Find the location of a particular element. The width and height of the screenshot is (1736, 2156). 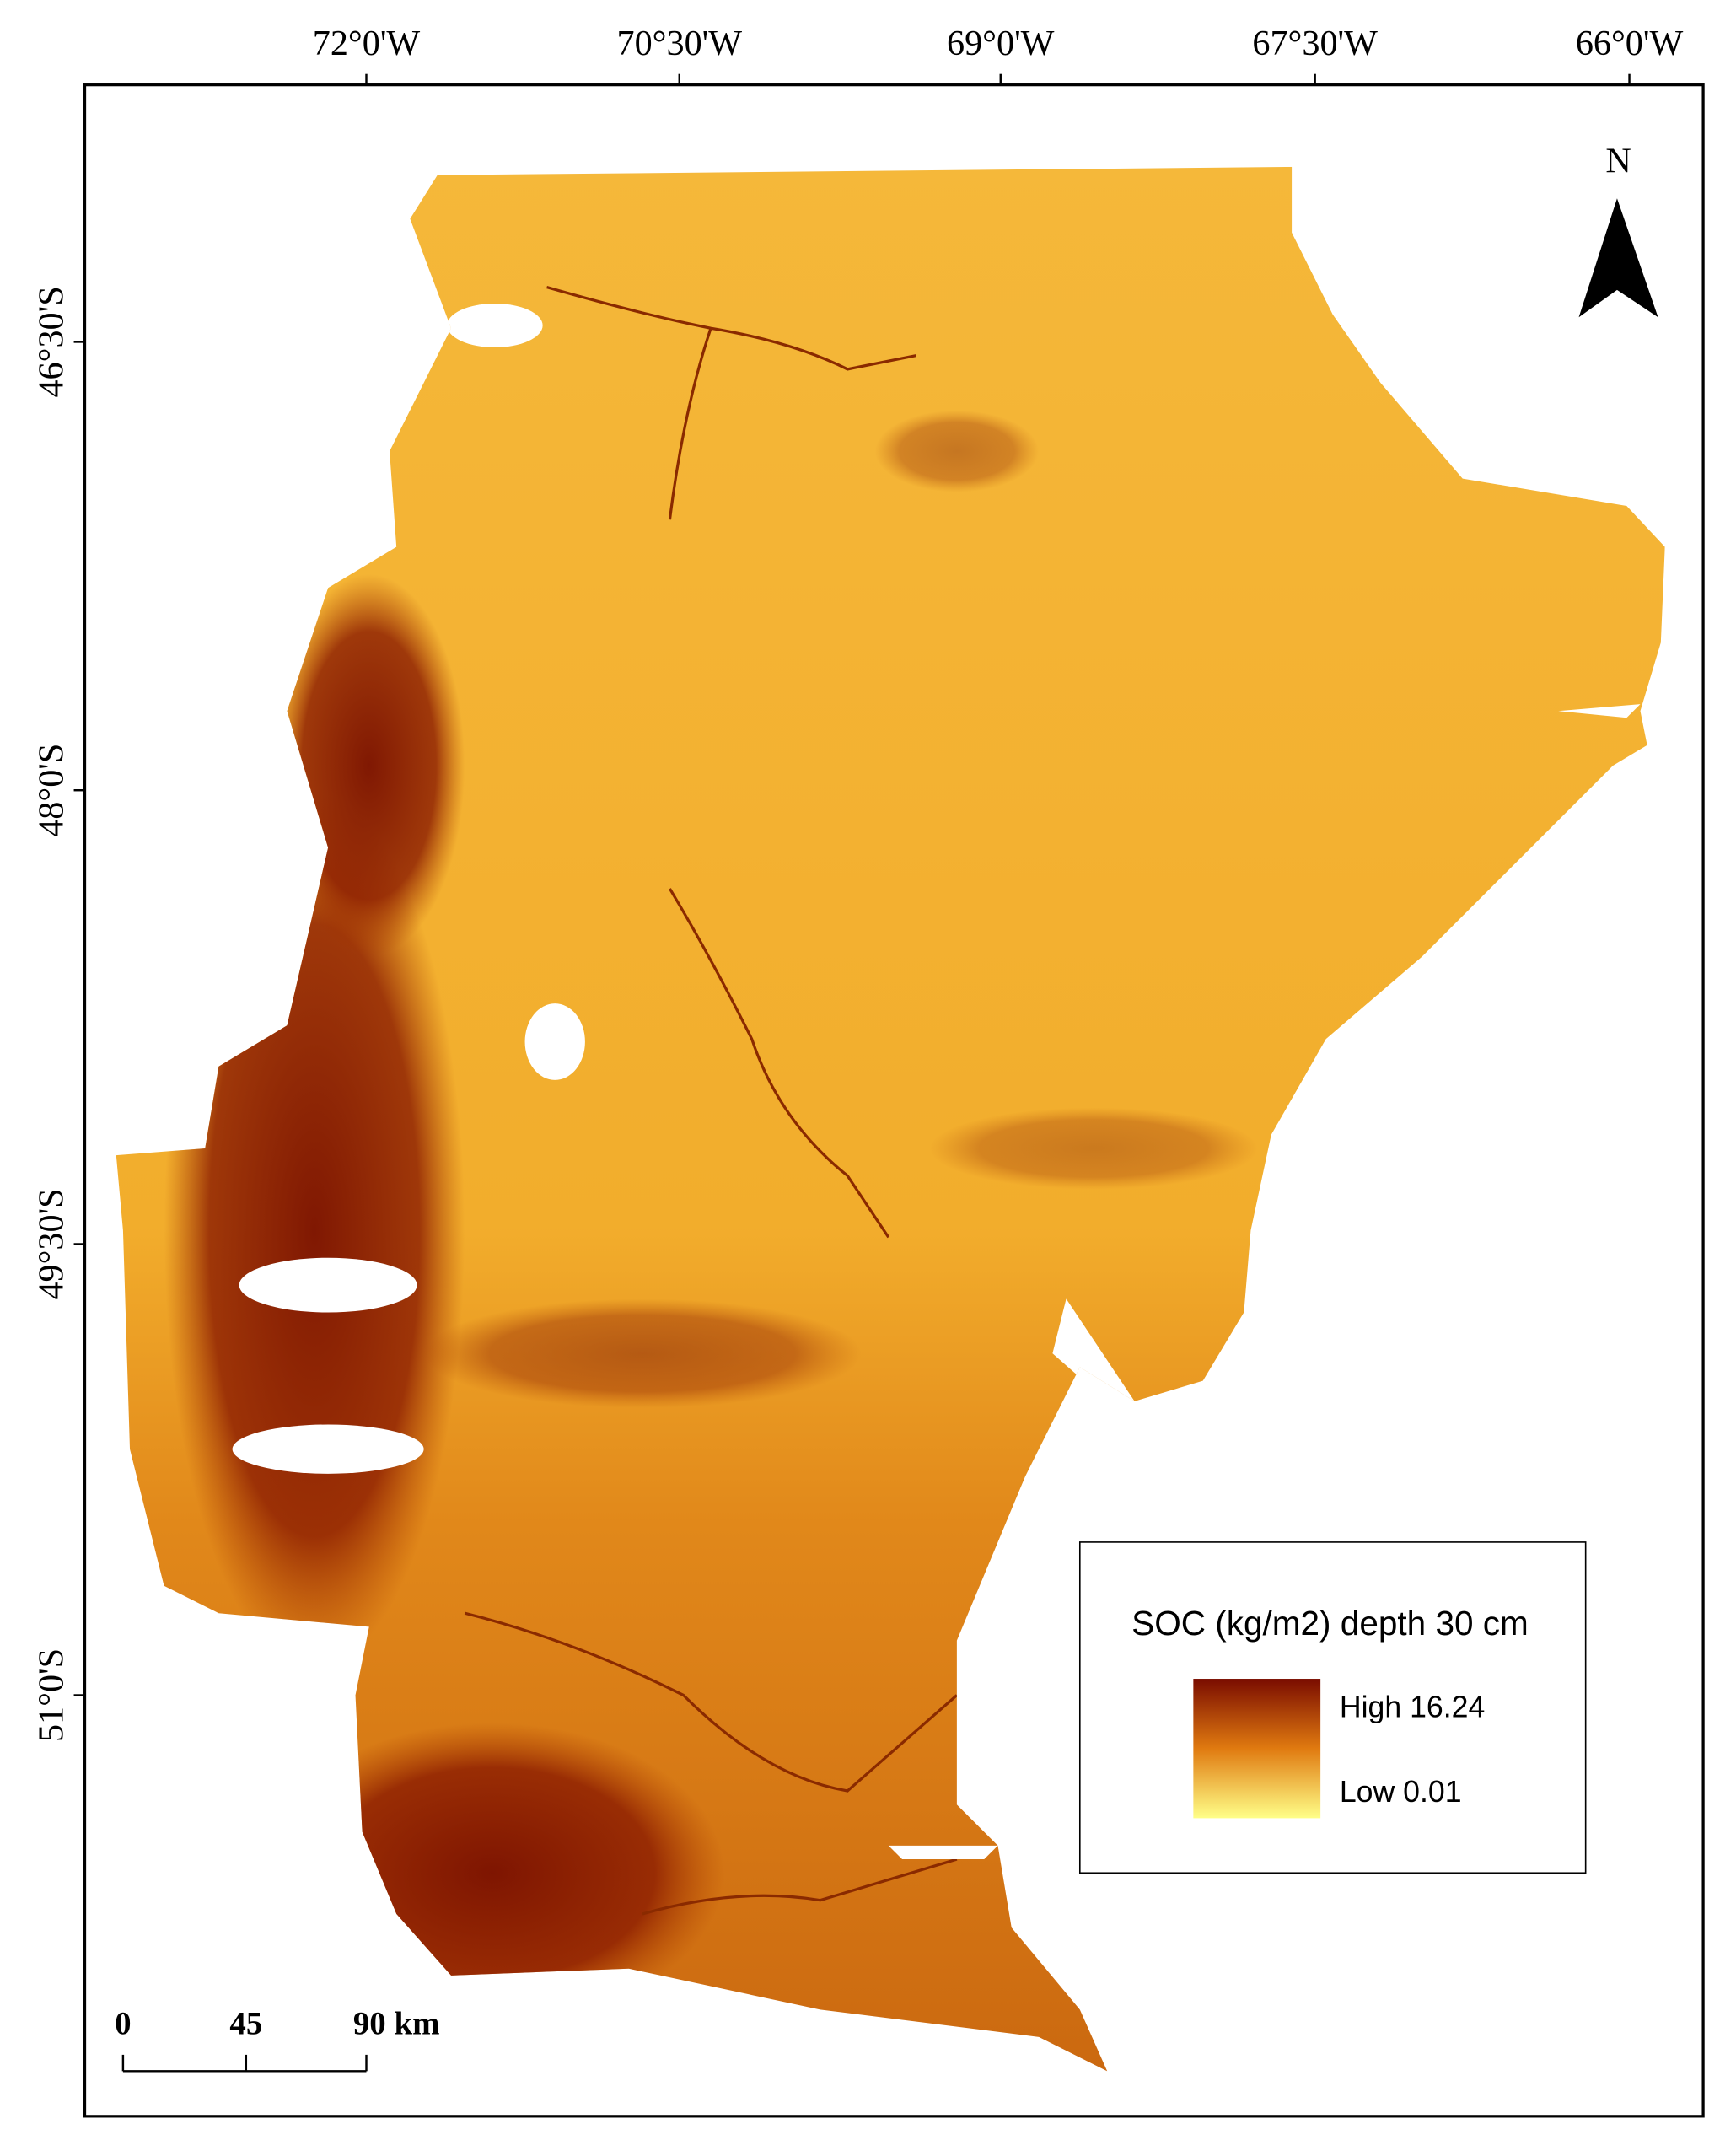

longitude-label: 72°0'W is located at coordinates (367, 43).